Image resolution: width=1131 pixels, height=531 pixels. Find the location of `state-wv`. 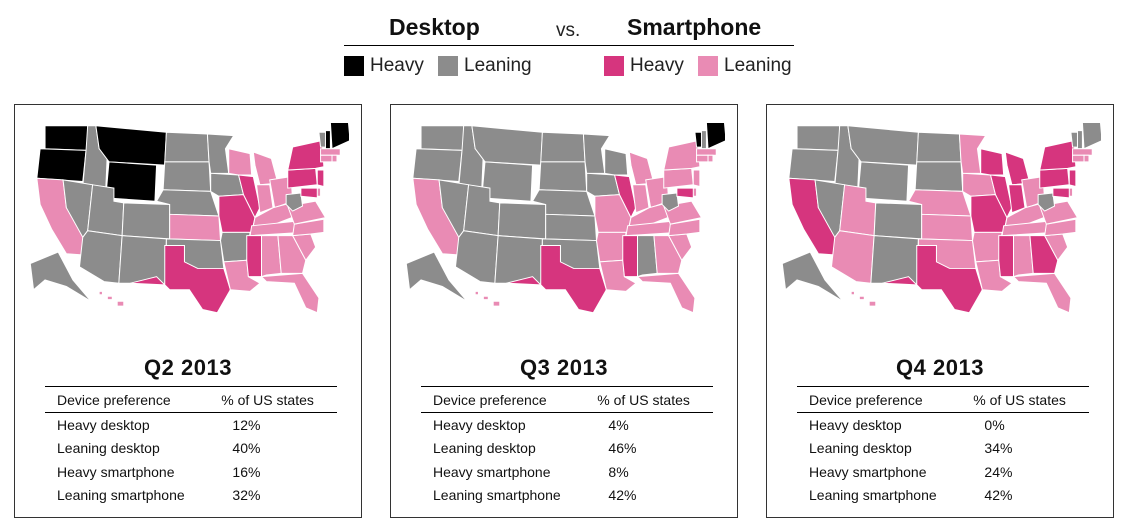

state-wv is located at coordinates (670, 202).